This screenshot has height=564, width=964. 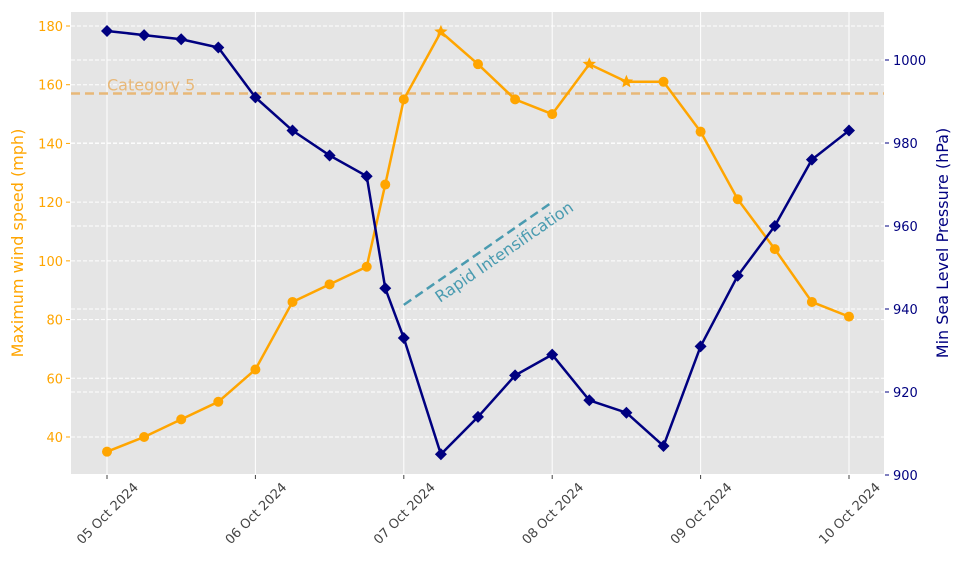 I want to click on left-axis-label: Maximum wind speed (mph), so click(x=17, y=243).